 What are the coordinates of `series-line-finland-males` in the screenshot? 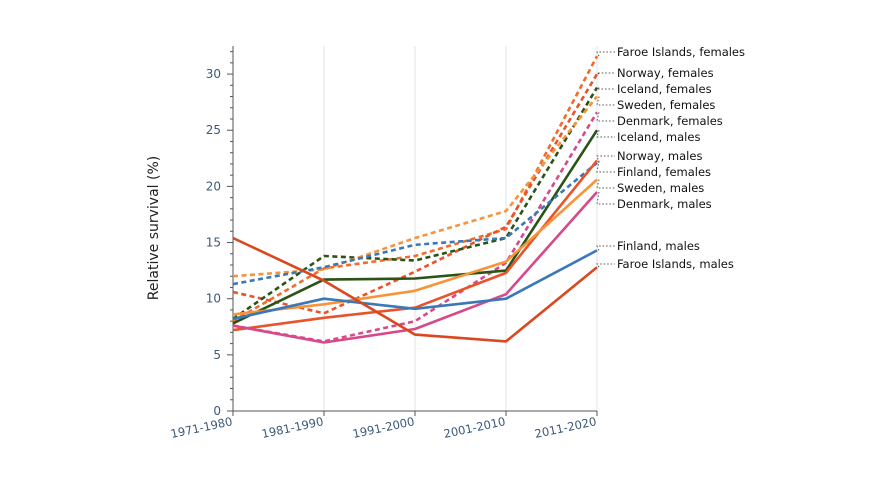 It's located at (415, 285).